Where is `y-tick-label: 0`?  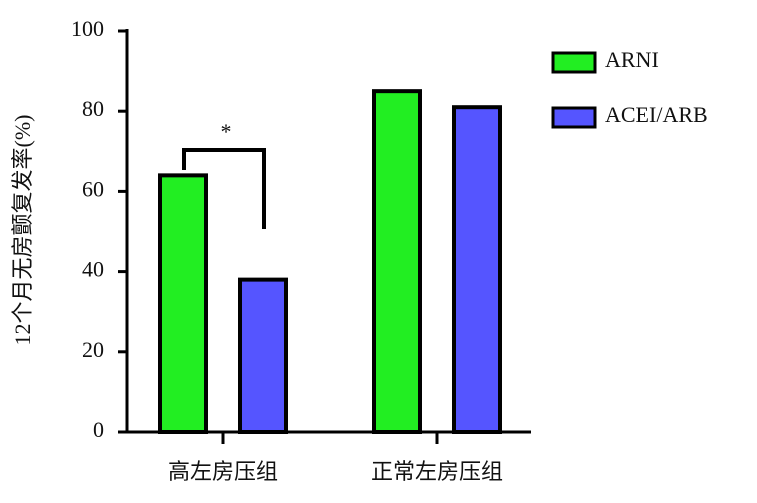 y-tick-label: 0 is located at coordinates (98, 429).